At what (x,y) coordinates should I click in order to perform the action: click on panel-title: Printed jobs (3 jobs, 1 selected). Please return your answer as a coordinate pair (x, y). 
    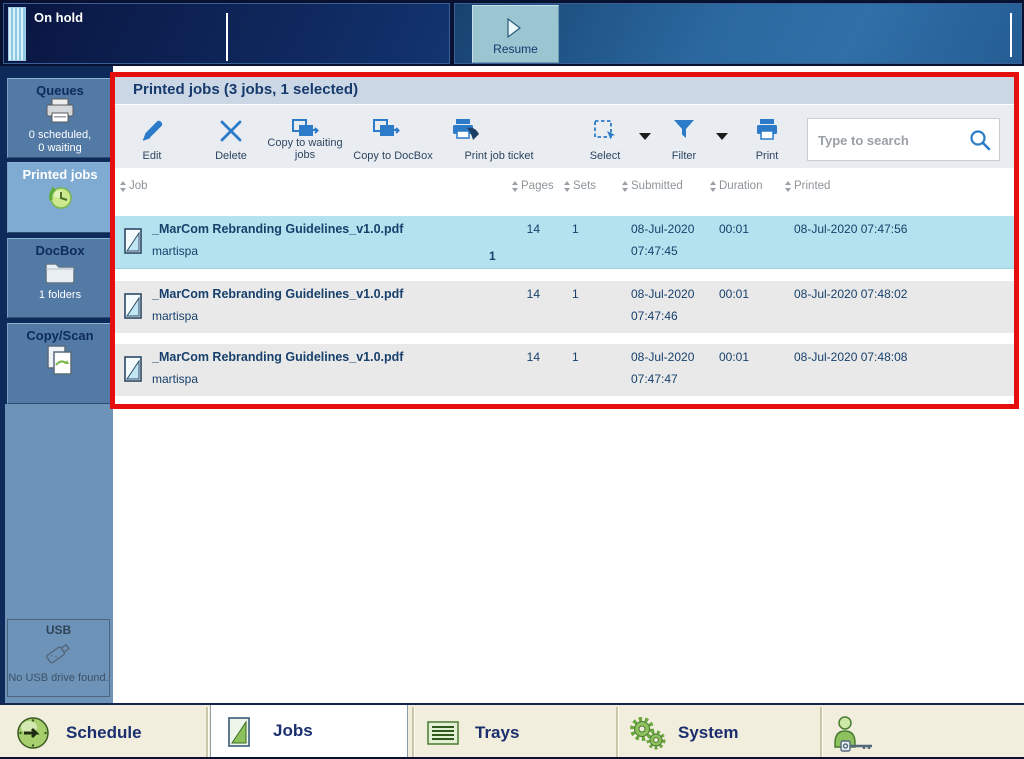
    Looking at the image, I should click on (246, 89).